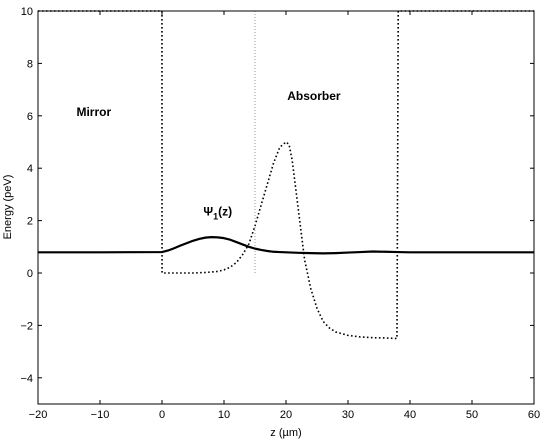 This screenshot has height=442, width=545. What do you see at coordinates (286, 245) in the screenshot?
I see `wavefunction-curve` at bounding box center [286, 245].